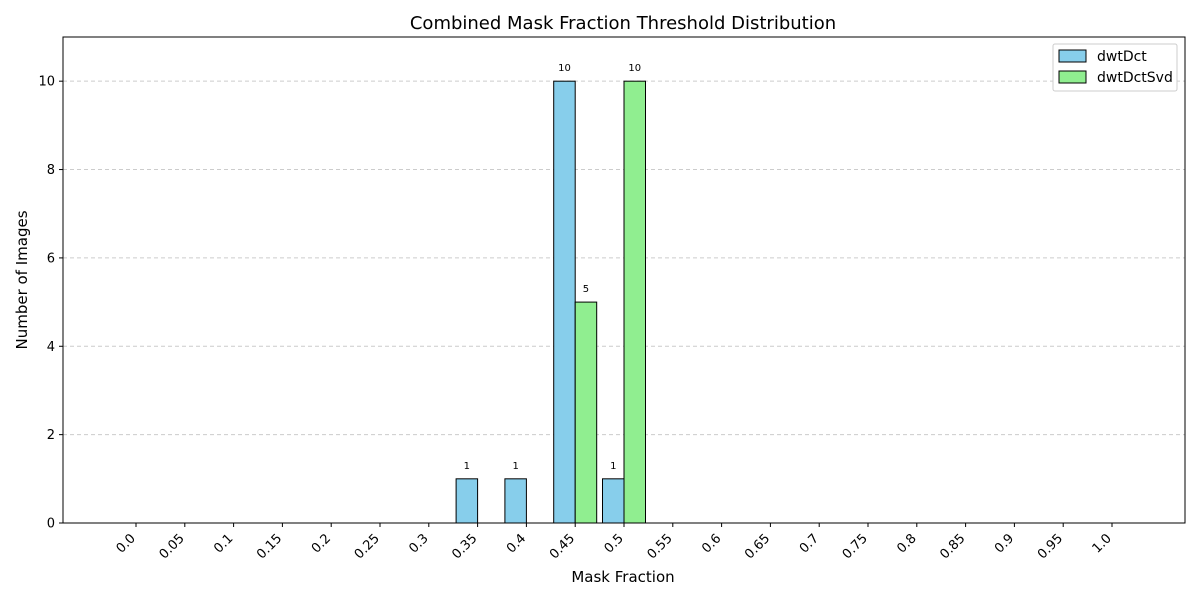 Image resolution: width=1200 pixels, height=600 pixels. Describe the element at coordinates (660, 546) in the screenshot. I see `x-tick-label: 0.55` at that location.